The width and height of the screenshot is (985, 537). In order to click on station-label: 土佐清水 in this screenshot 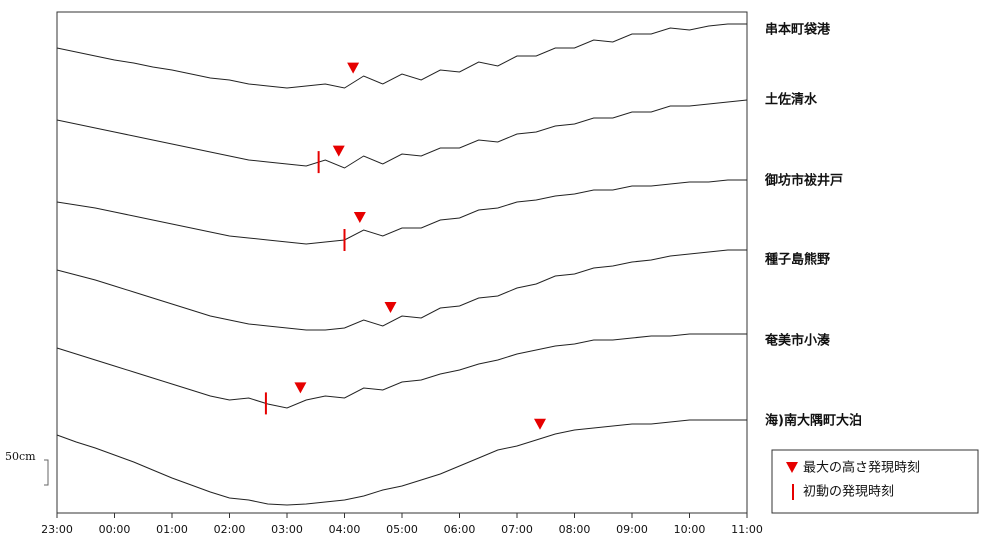, I will do `click(791, 100)`.